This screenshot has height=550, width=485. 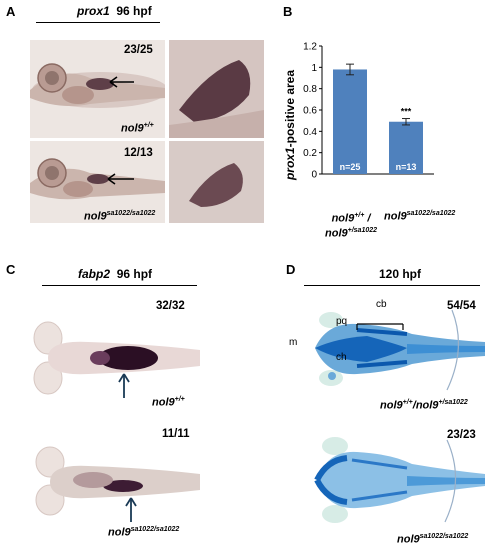 What do you see at coordinates (310, 89) in the screenshot?
I see `y-tick-label: 0.8` at bounding box center [310, 89].